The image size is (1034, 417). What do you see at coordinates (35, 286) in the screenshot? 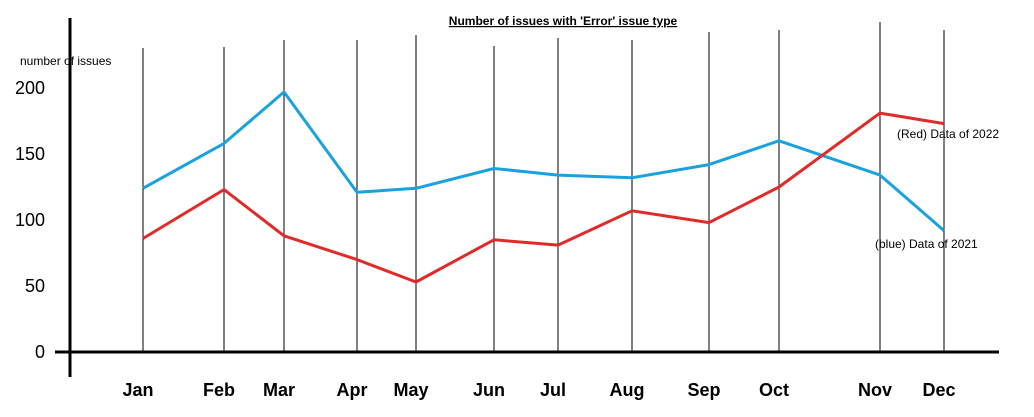
I see `y-tick-label: 50` at bounding box center [35, 286].